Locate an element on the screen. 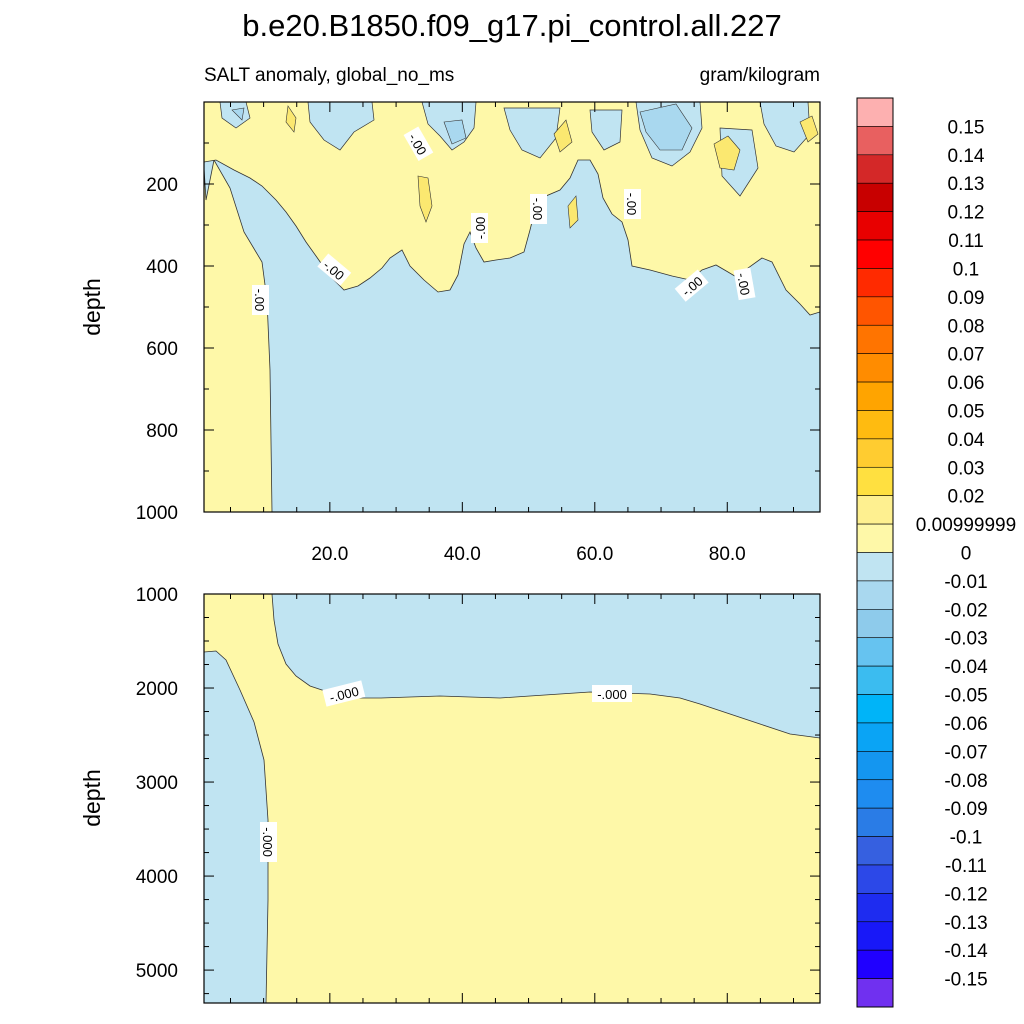 This screenshot has width=1024, height=1024. x-tick-label: 80.0 is located at coordinates (727, 554).